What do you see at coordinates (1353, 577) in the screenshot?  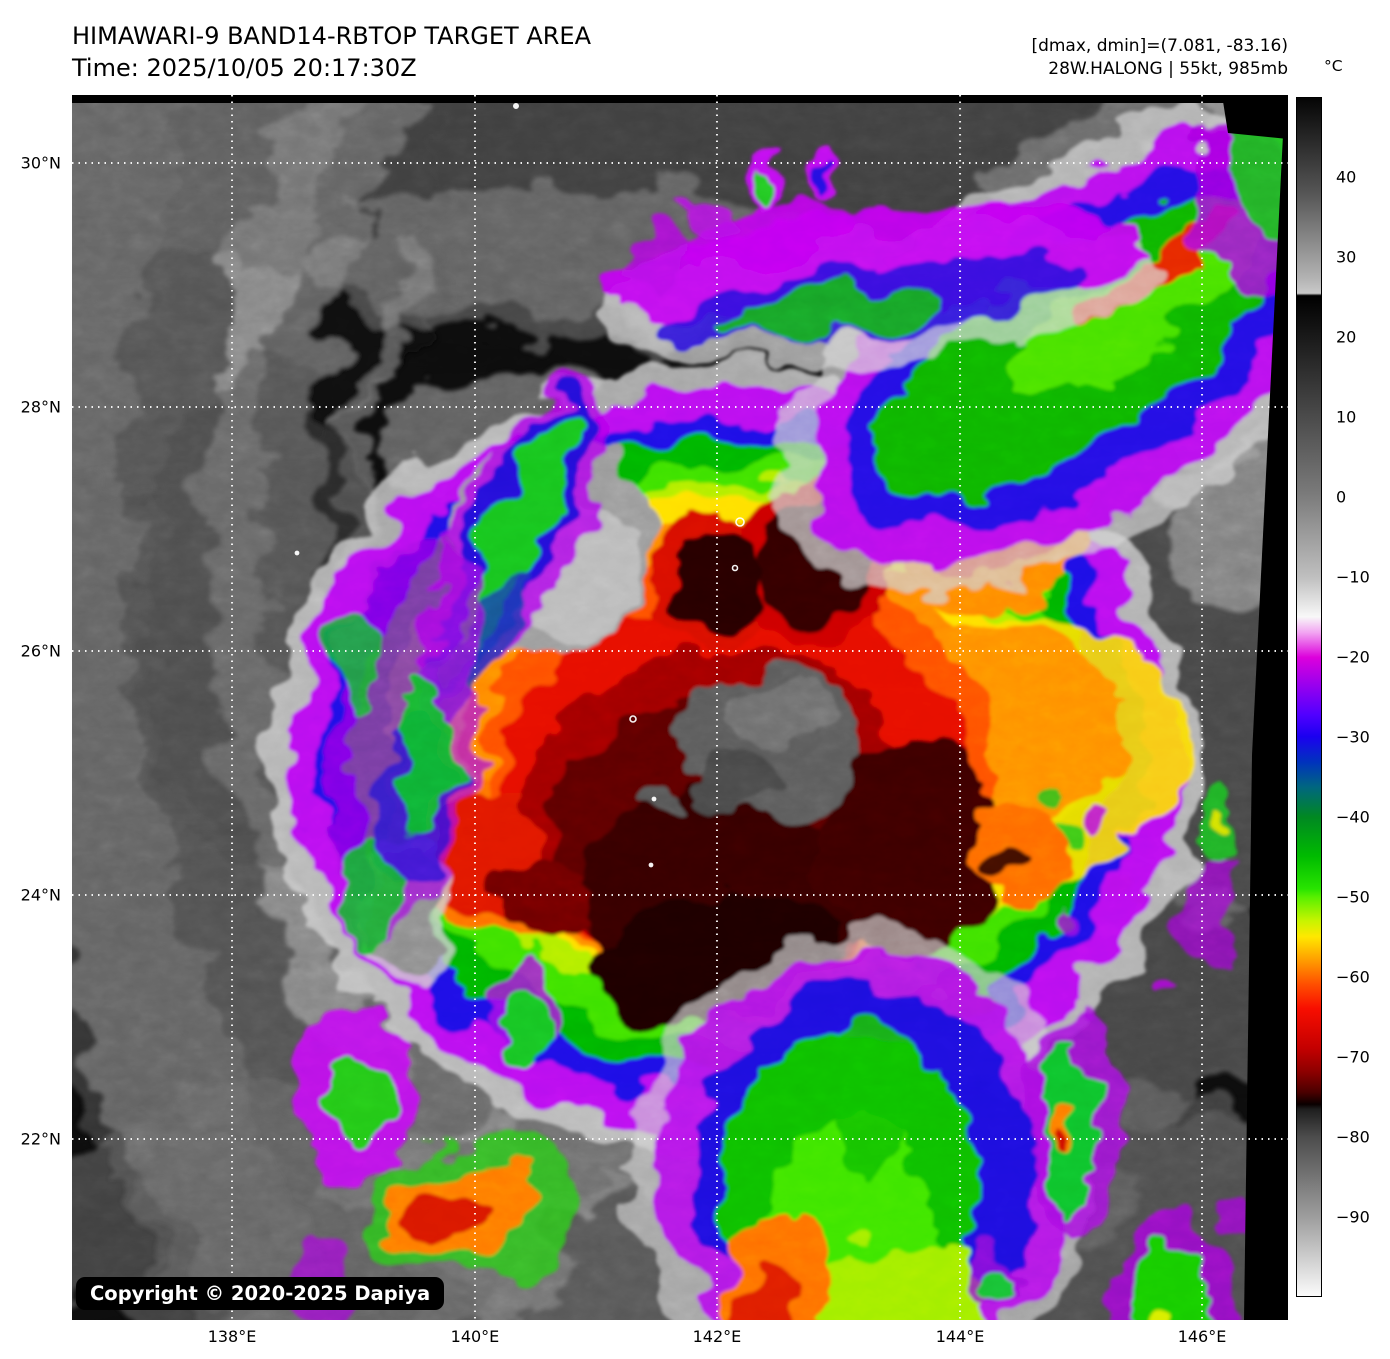 I see `colorbar-tick: −10` at bounding box center [1353, 577].